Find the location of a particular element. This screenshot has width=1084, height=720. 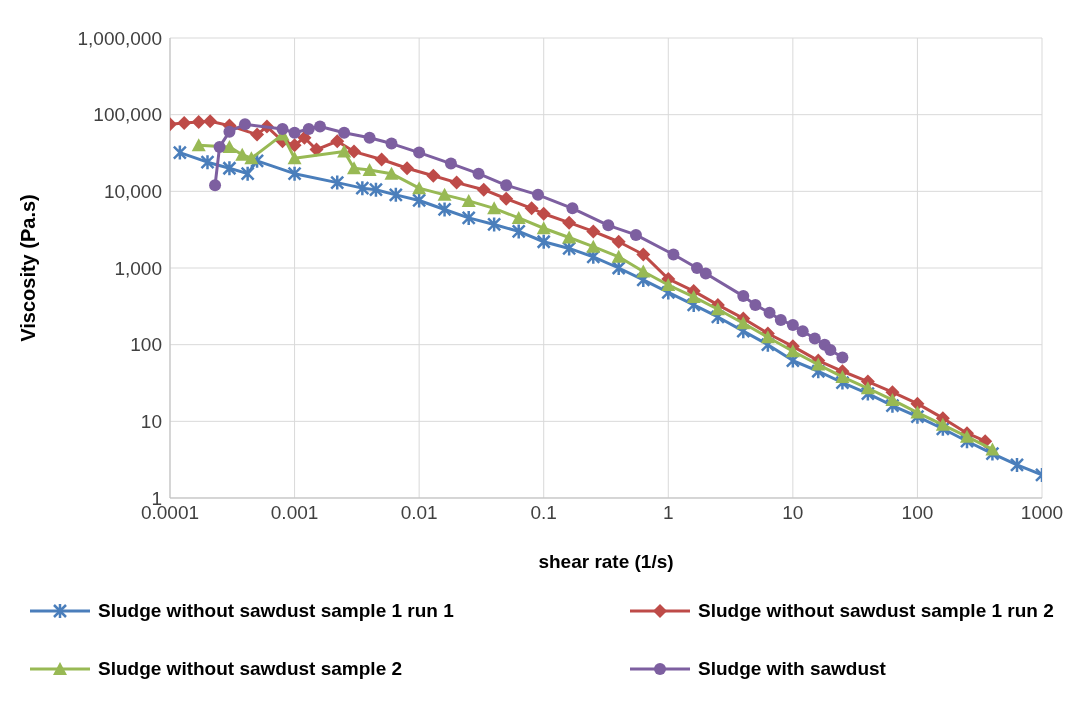

x-tick-label: 100 is located at coordinates (917, 513).